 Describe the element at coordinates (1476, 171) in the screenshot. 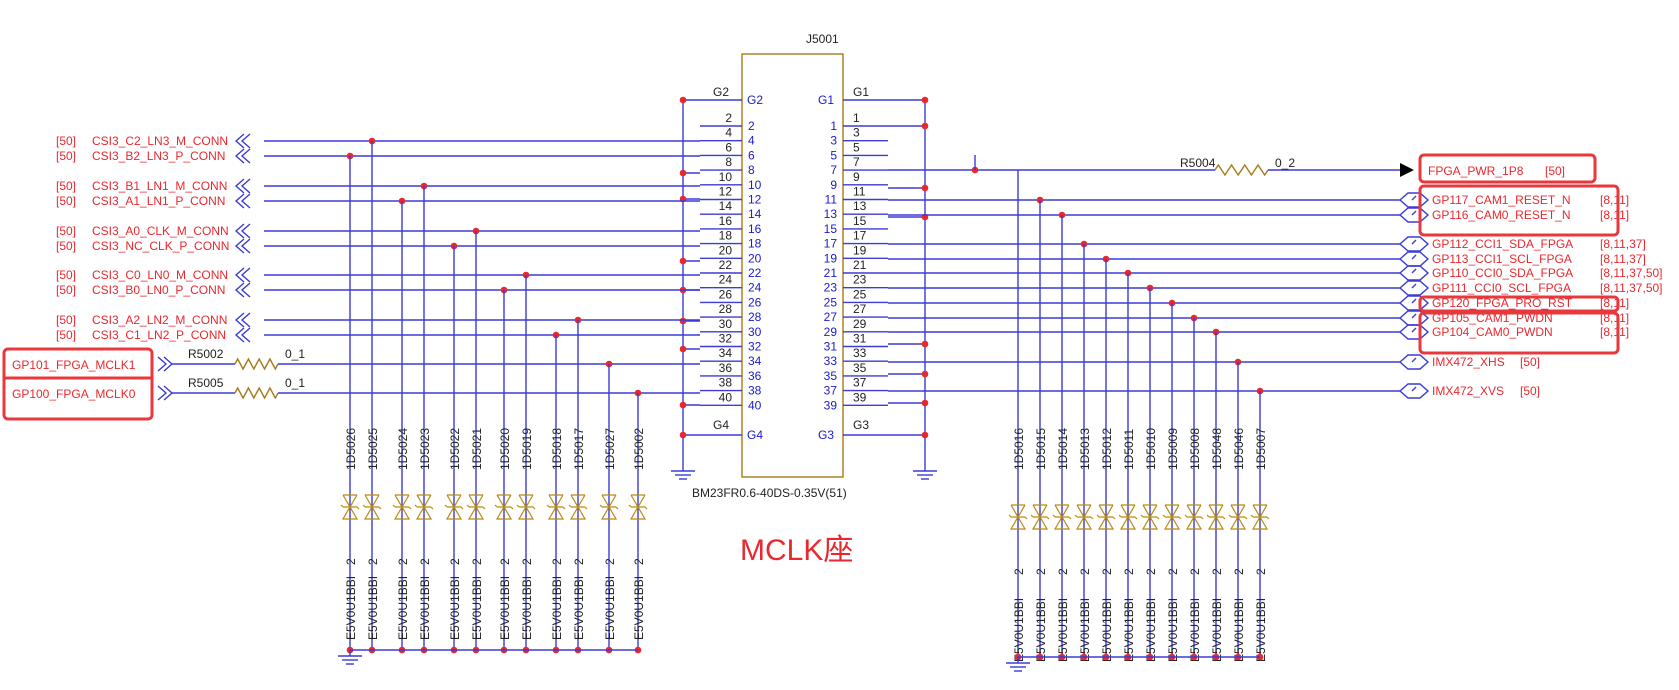

I see `right-net-label-0: FPGA_PWR_1P8` at that location.